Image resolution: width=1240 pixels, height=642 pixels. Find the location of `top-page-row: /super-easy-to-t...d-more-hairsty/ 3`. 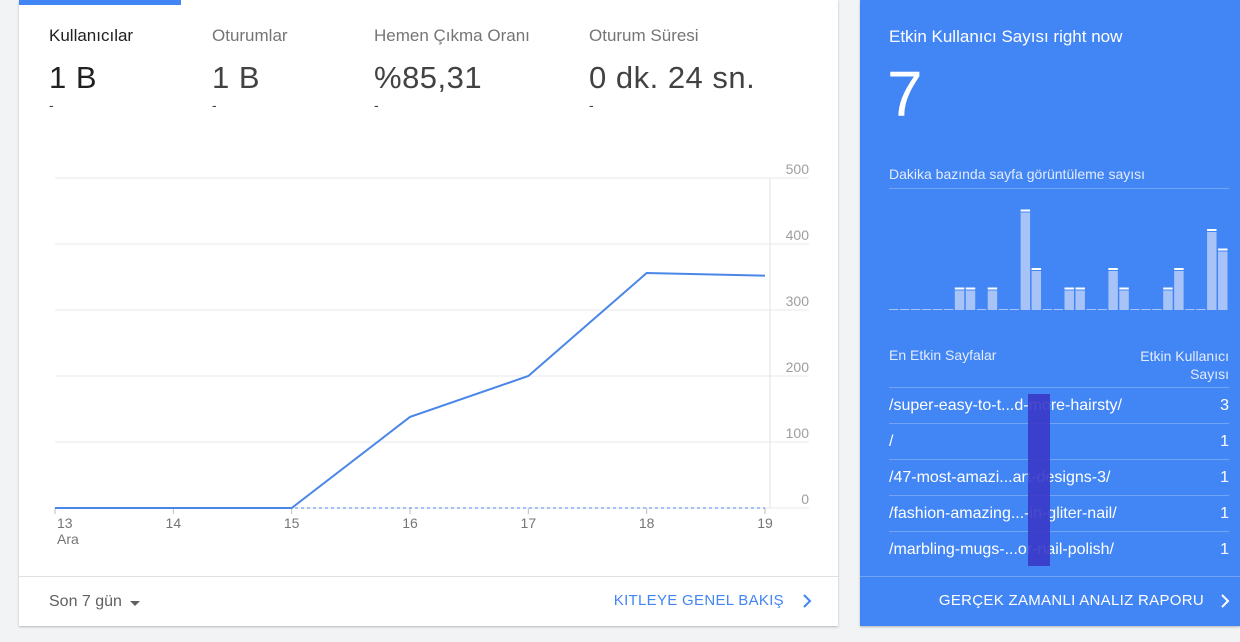

top-page-row: /super-easy-to-t...d-more-hairsty/ 3 is located at coordinates (1059, 405).